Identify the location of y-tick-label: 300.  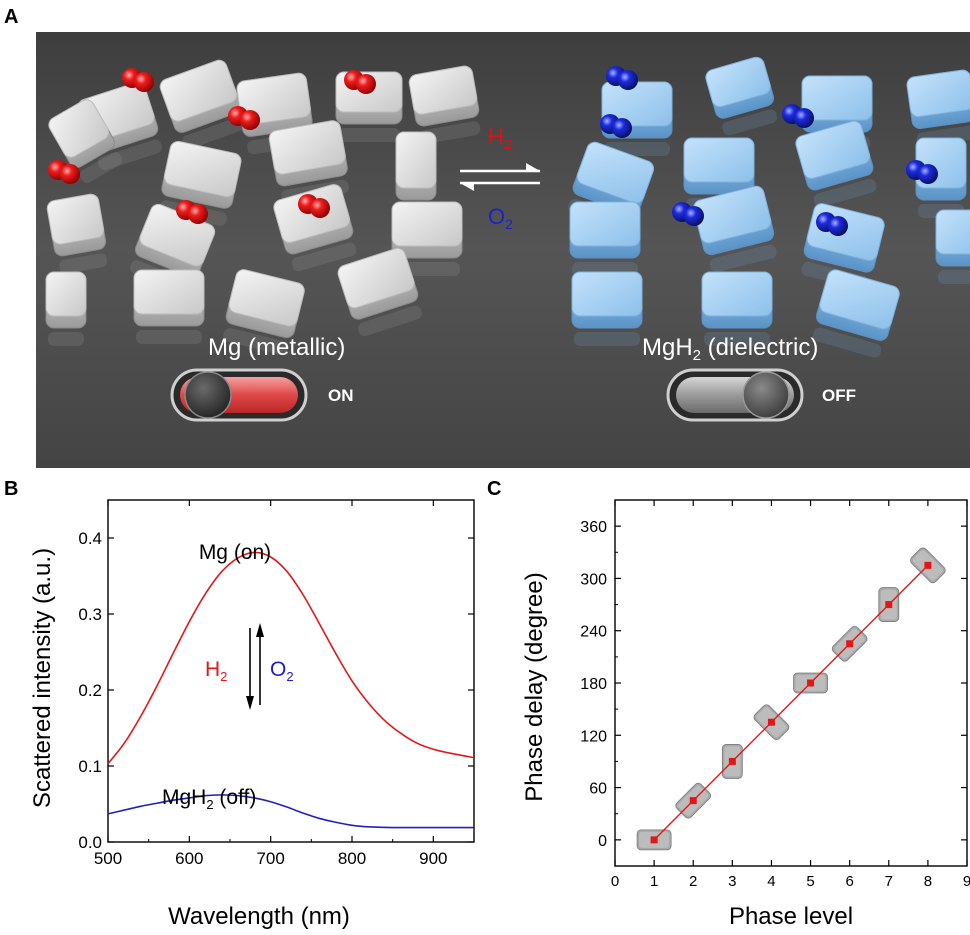
(593, 579).